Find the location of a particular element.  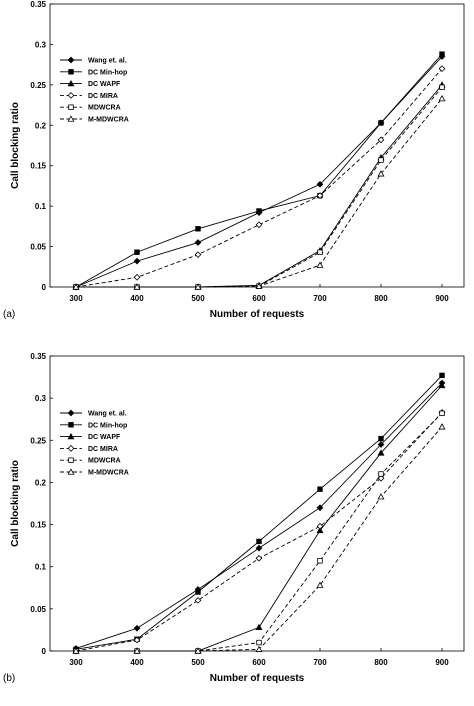

chart-b-legend-item-mdwcra-marker is located at coordinates (71, 460).